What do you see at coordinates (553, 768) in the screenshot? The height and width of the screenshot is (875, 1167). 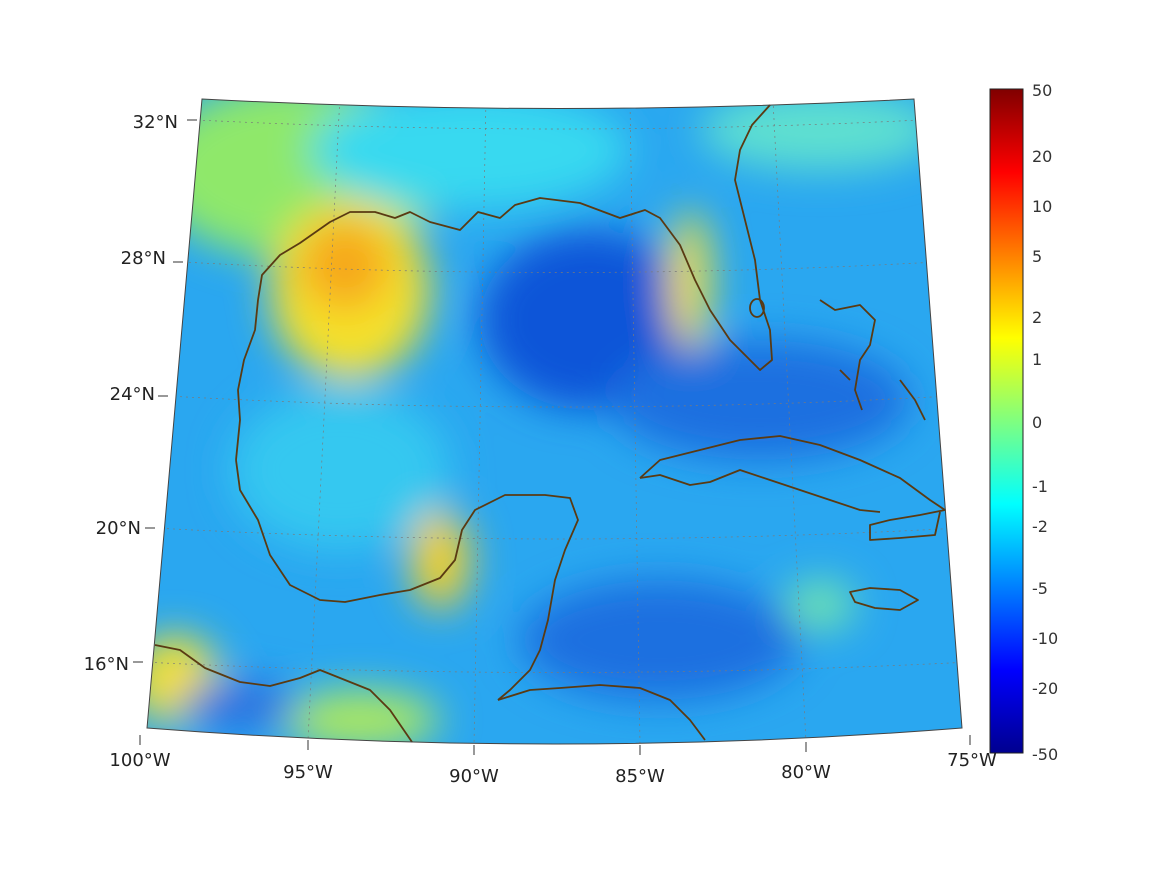 I see `longitude-labels: 100°W 95°W 90°W 85°W 80°W 75°W` at bounding box center [553, 768].